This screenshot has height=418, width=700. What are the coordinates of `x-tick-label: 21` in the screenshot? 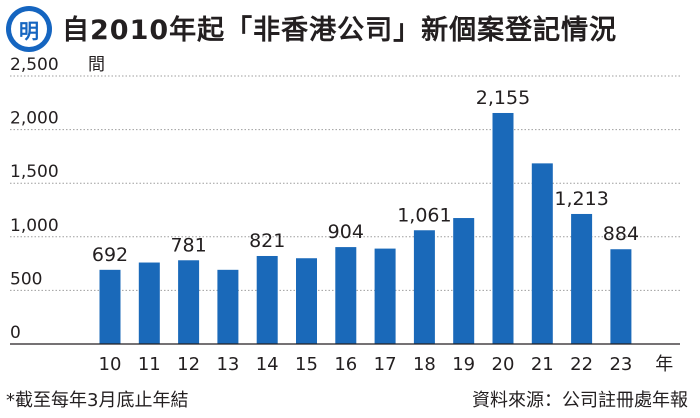 It's located at (542, 364).